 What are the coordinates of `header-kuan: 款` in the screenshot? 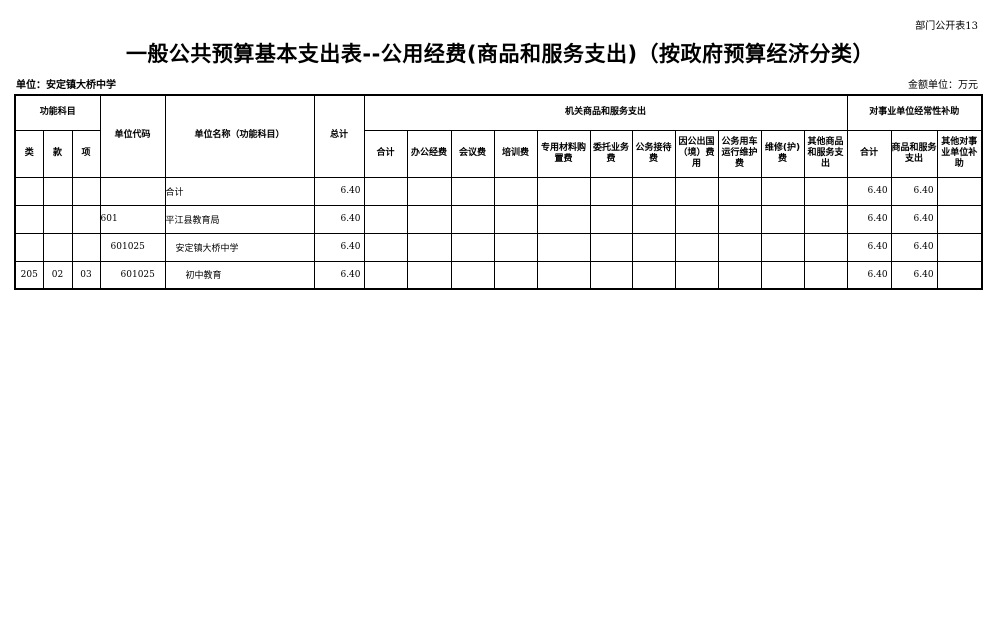 It's located at (57, 153).